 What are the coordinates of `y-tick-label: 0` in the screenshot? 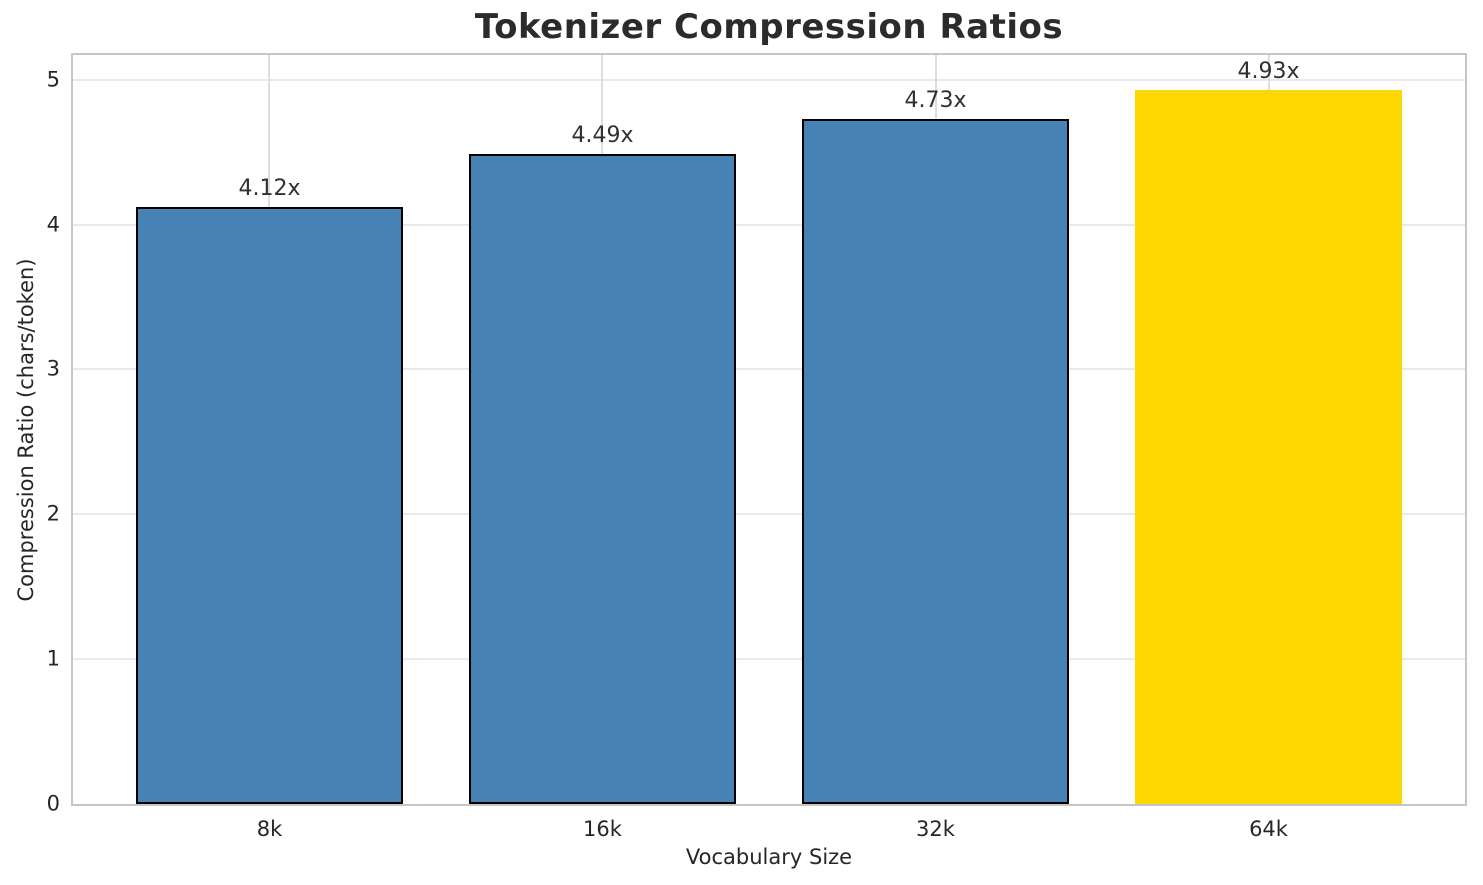 It's located at (53, 803).